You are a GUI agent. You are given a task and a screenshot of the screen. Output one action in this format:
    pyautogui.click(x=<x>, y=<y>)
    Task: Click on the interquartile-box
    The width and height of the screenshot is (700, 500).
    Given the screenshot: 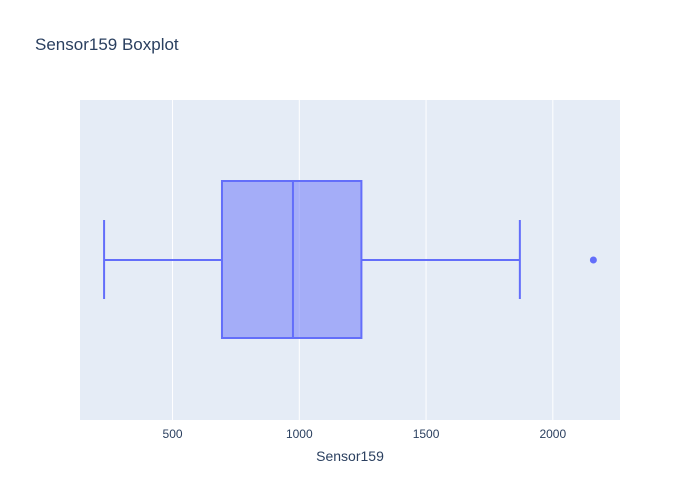 What is the action you would take?
    pyautogui.click(x=291, y=259)
    